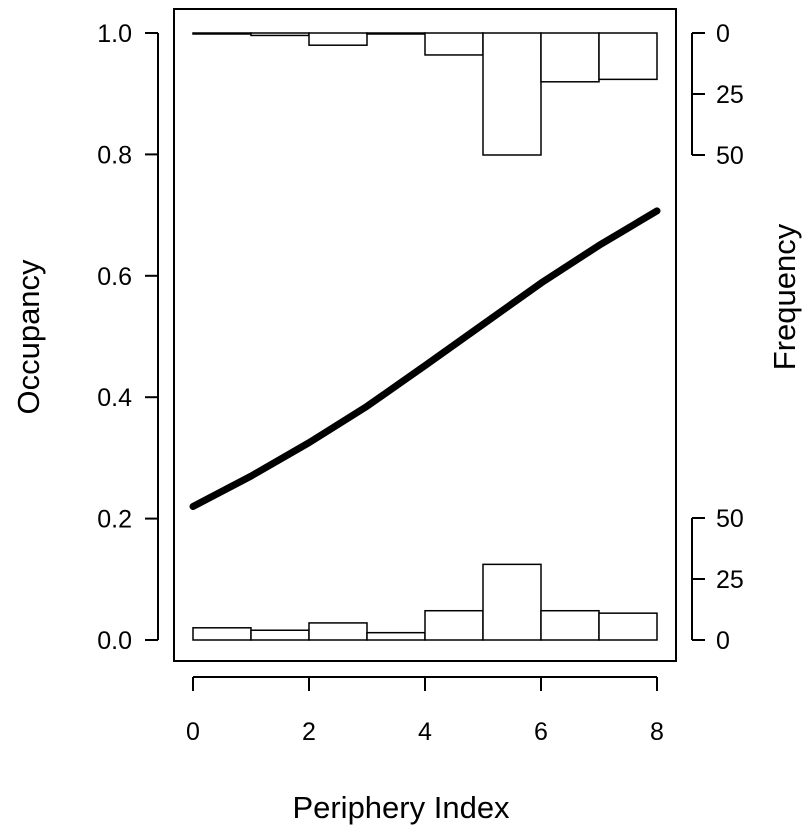 This screenshot has width=807, height=839. I want to click on y-axis-title: Occupancy, so click(28, 337).